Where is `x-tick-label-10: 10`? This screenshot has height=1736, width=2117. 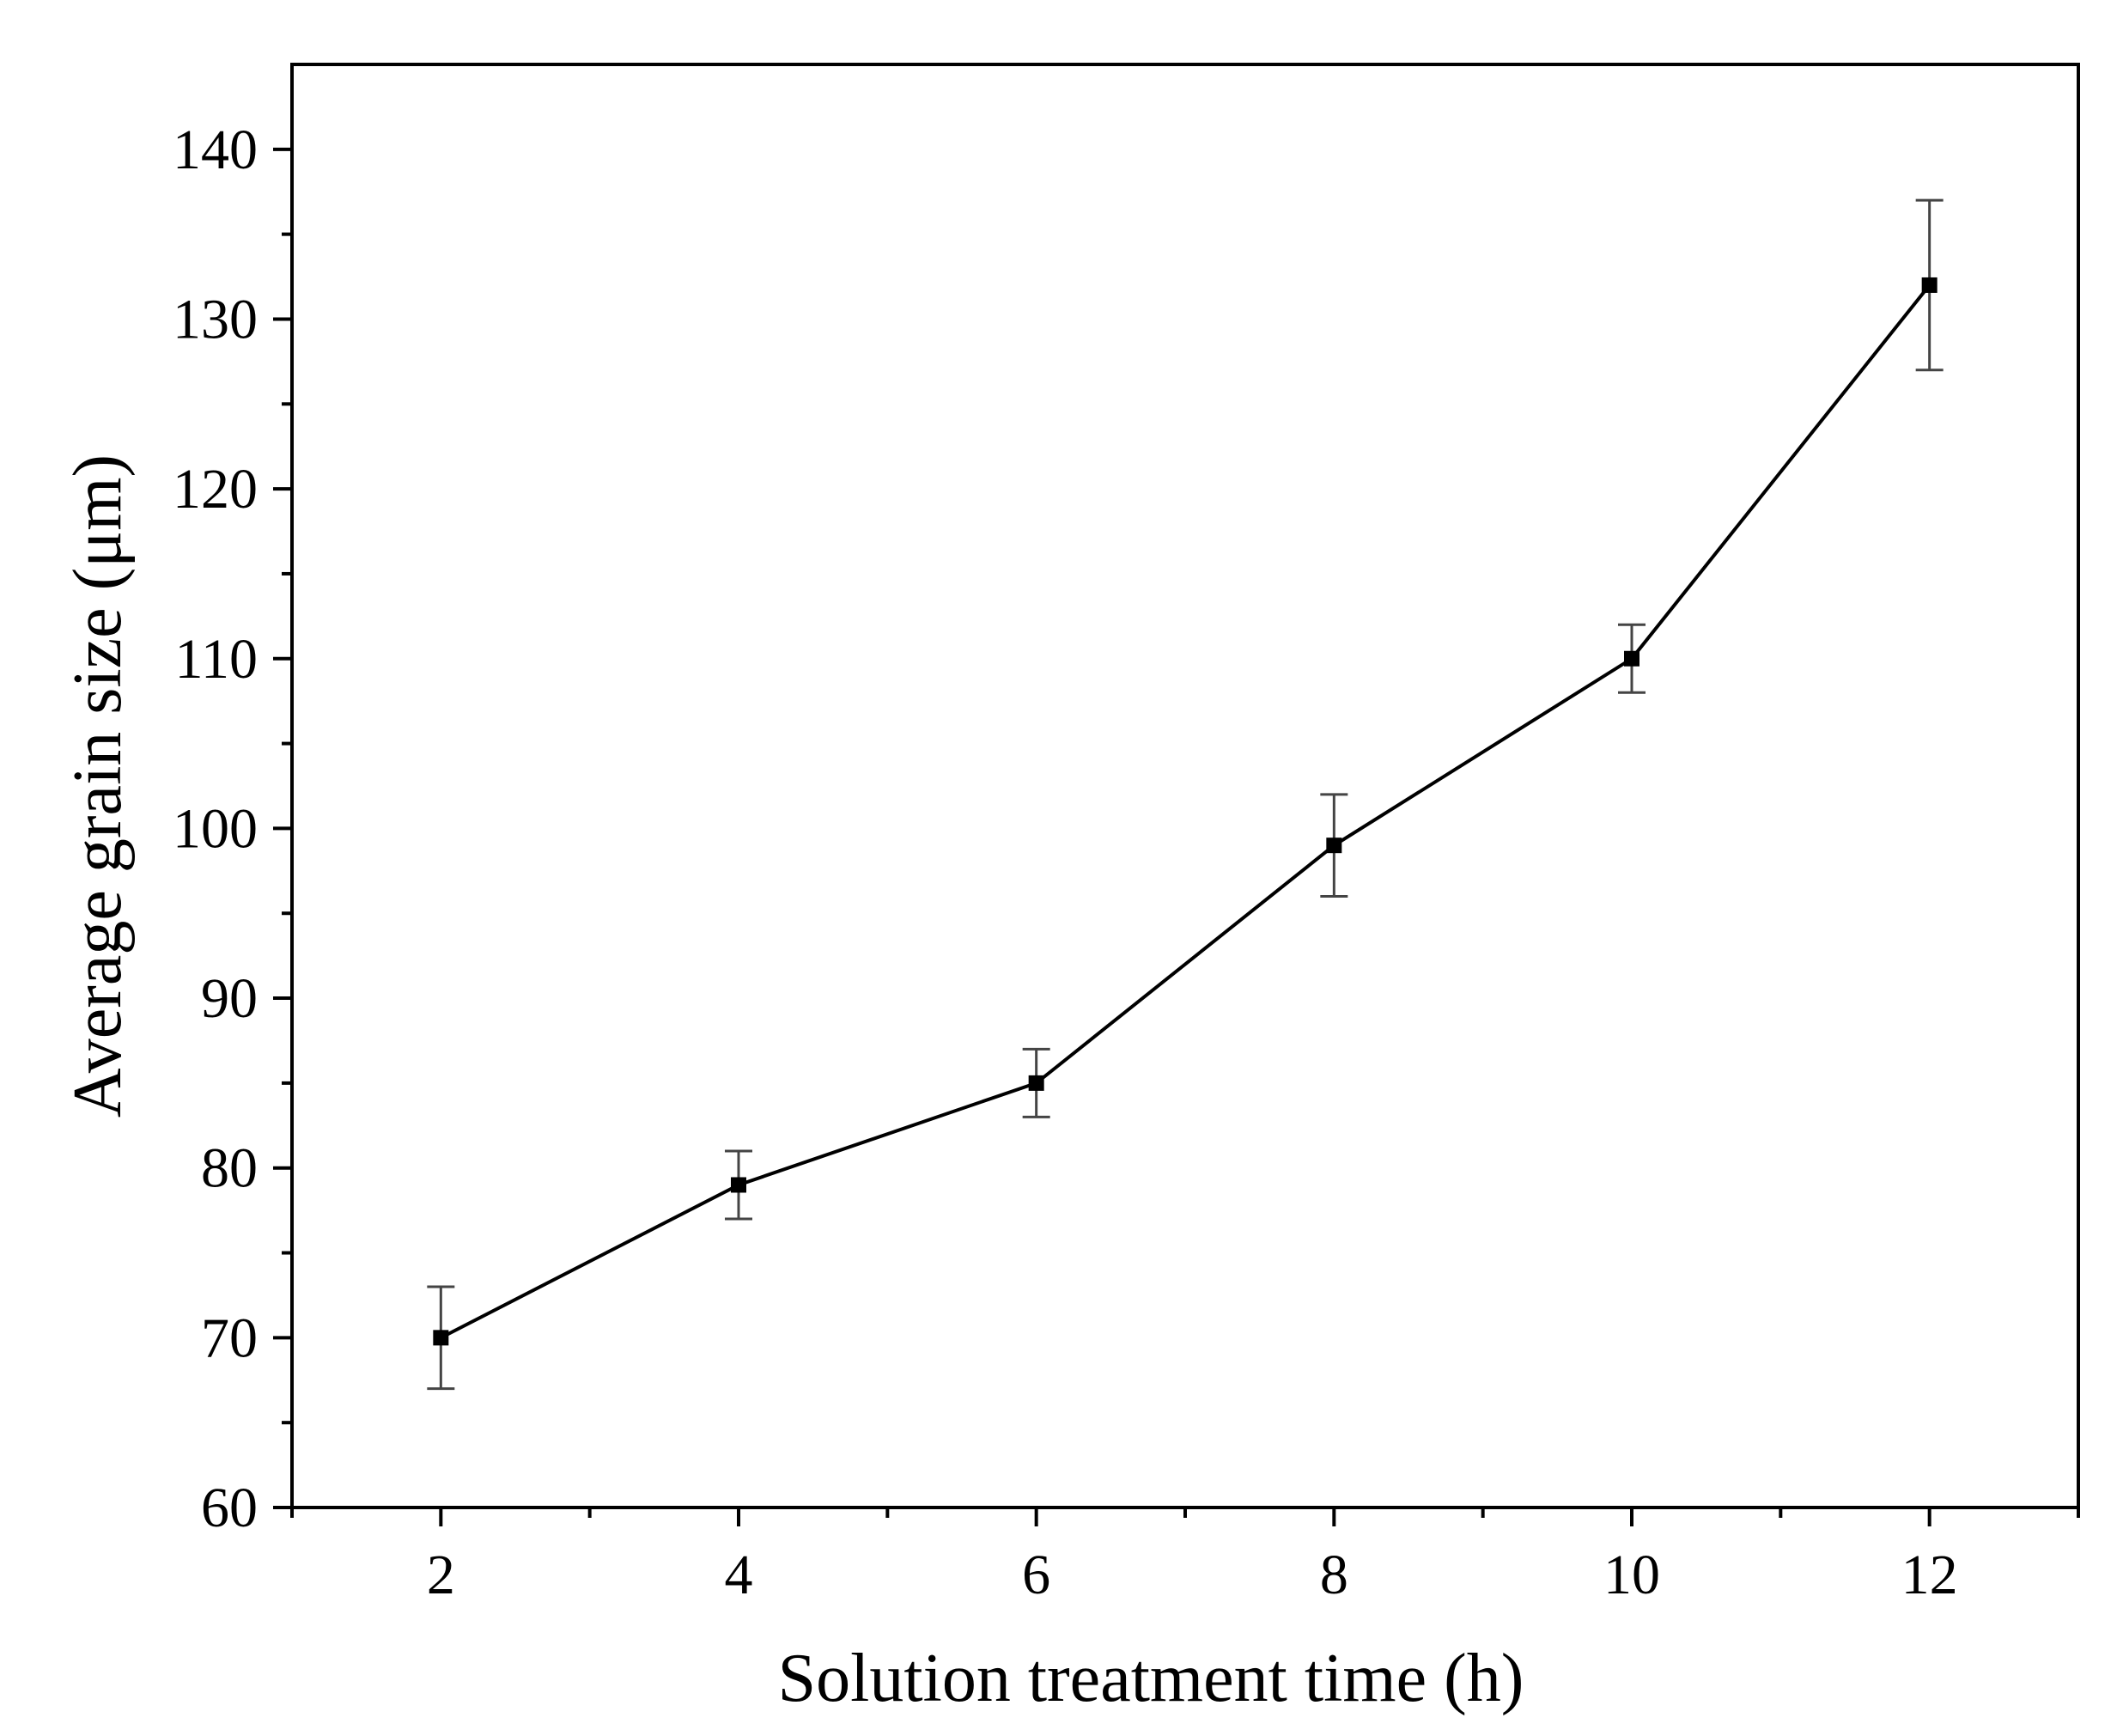
x-tick-label-10: 10 is located at coordinates (1631, 1575).